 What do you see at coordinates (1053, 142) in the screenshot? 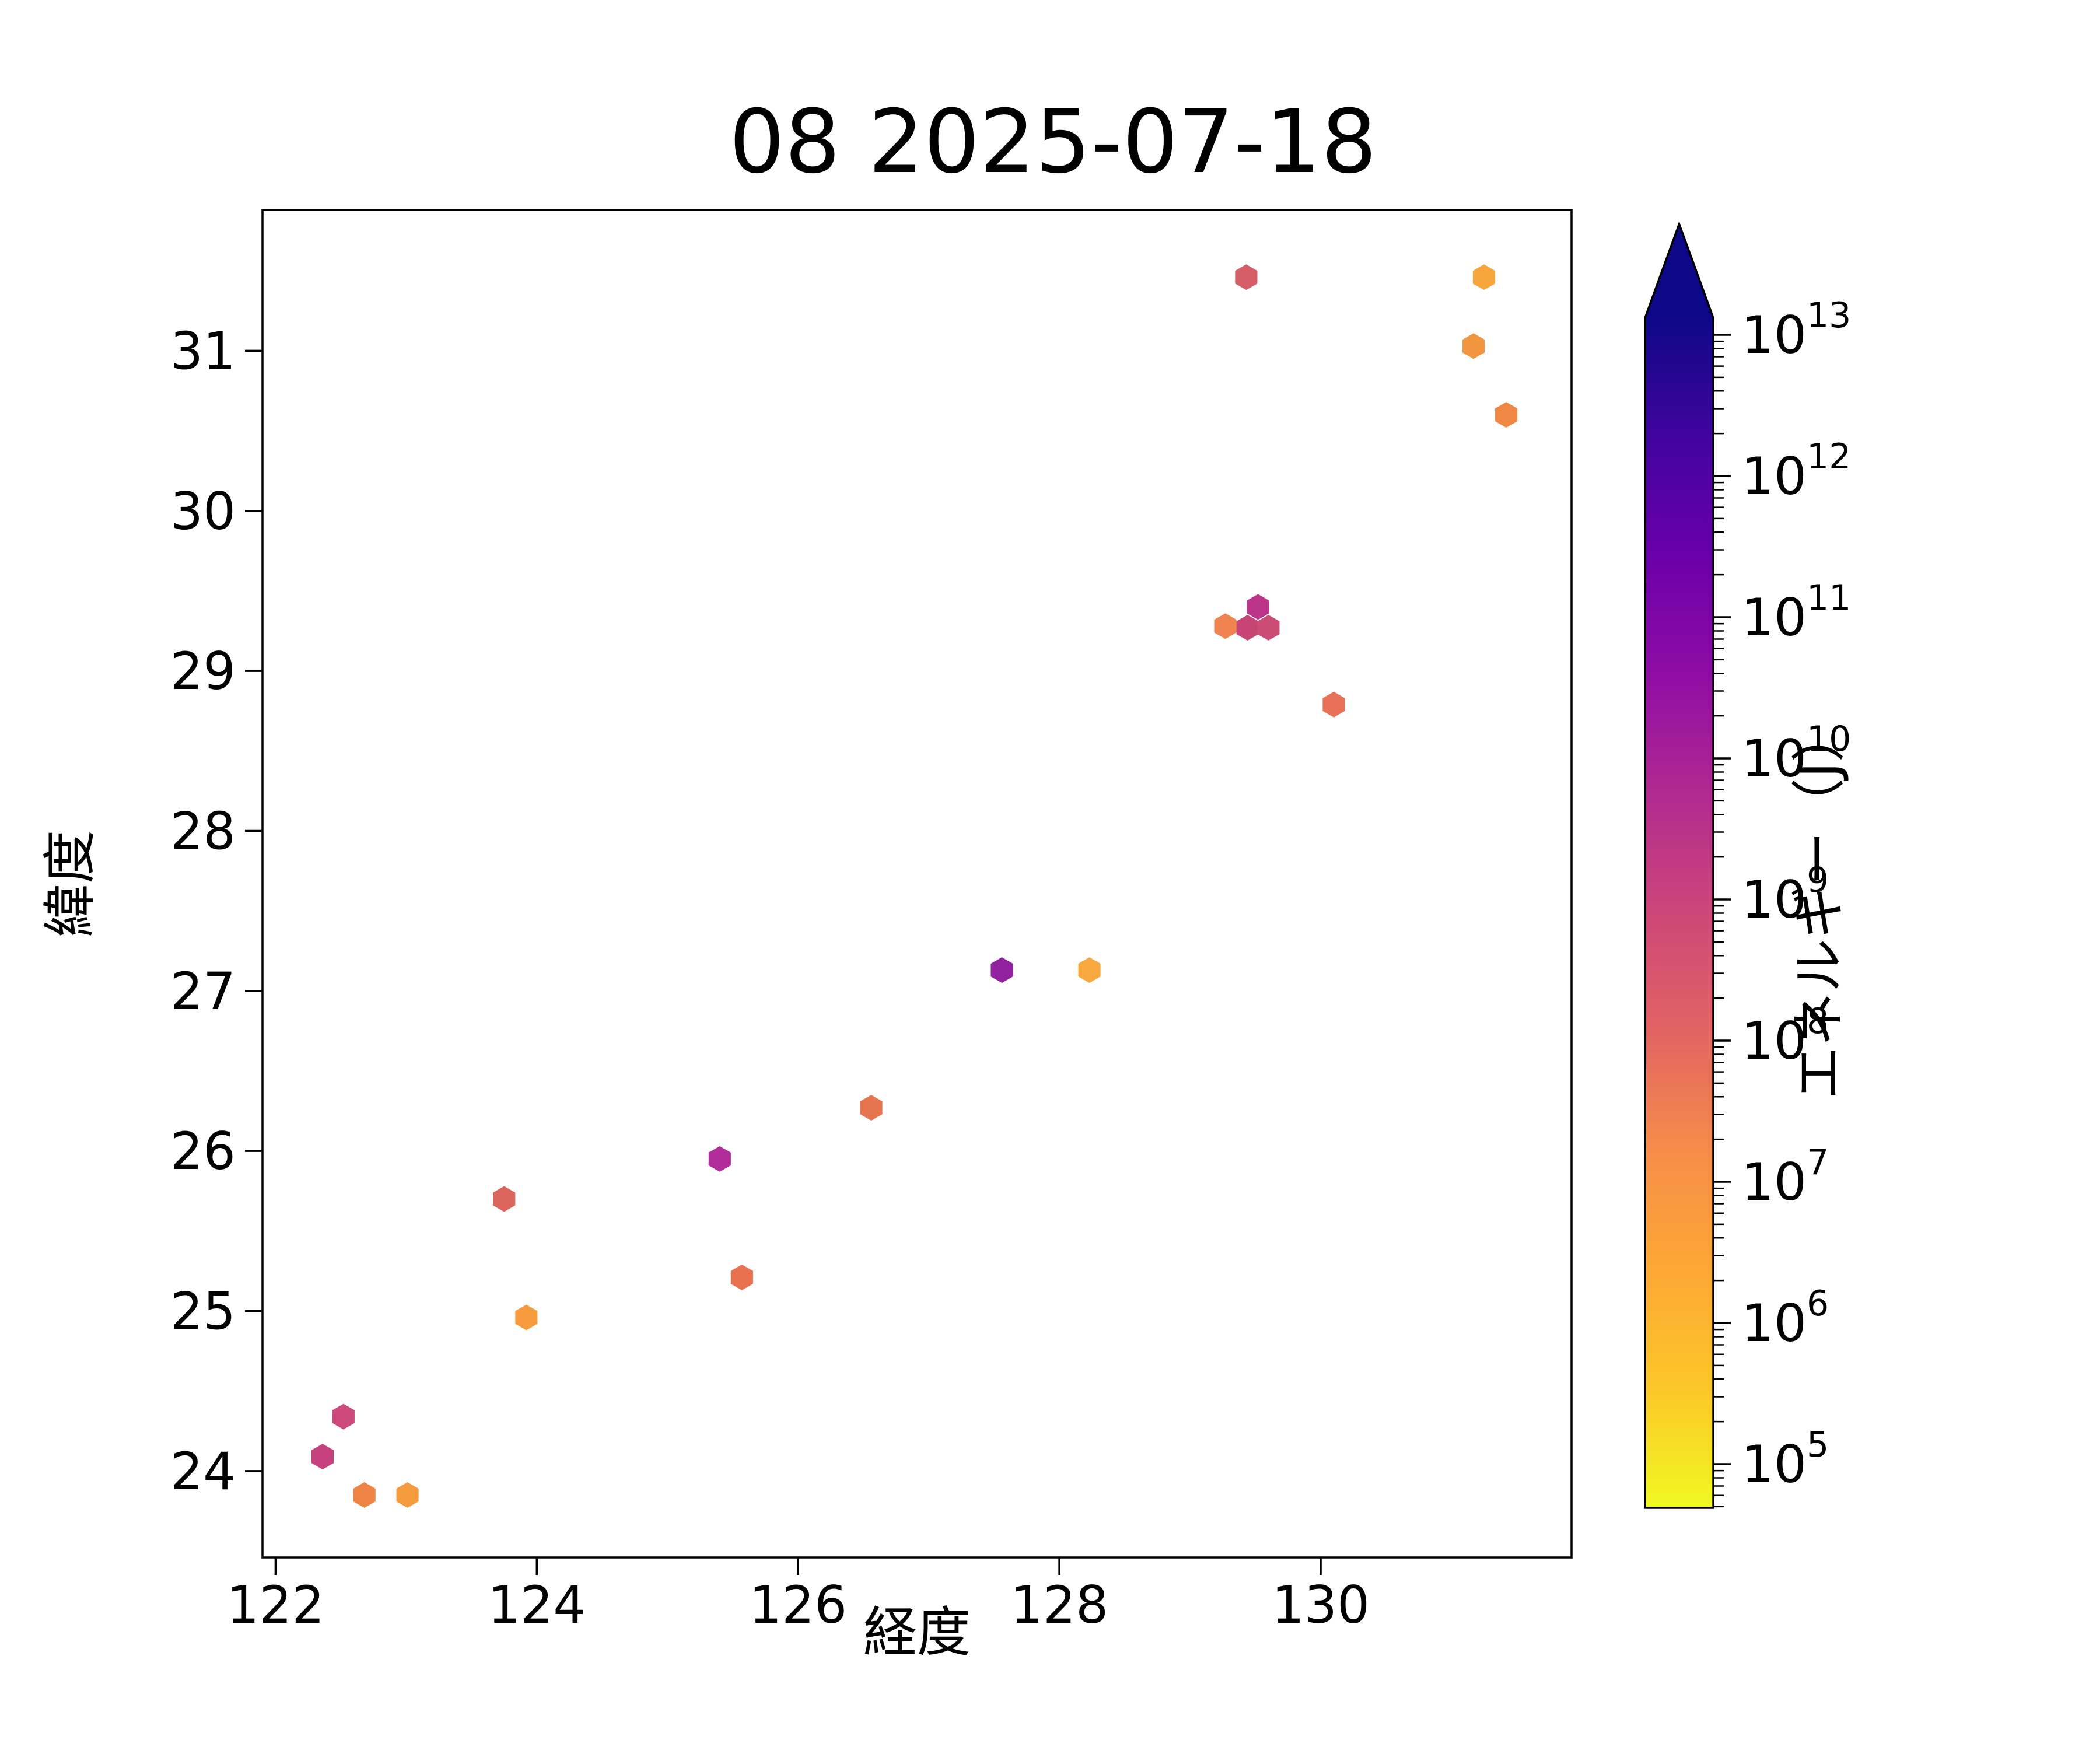
I see `chart-title: 08 2025-07-18` at bounding box center [1053, 142].